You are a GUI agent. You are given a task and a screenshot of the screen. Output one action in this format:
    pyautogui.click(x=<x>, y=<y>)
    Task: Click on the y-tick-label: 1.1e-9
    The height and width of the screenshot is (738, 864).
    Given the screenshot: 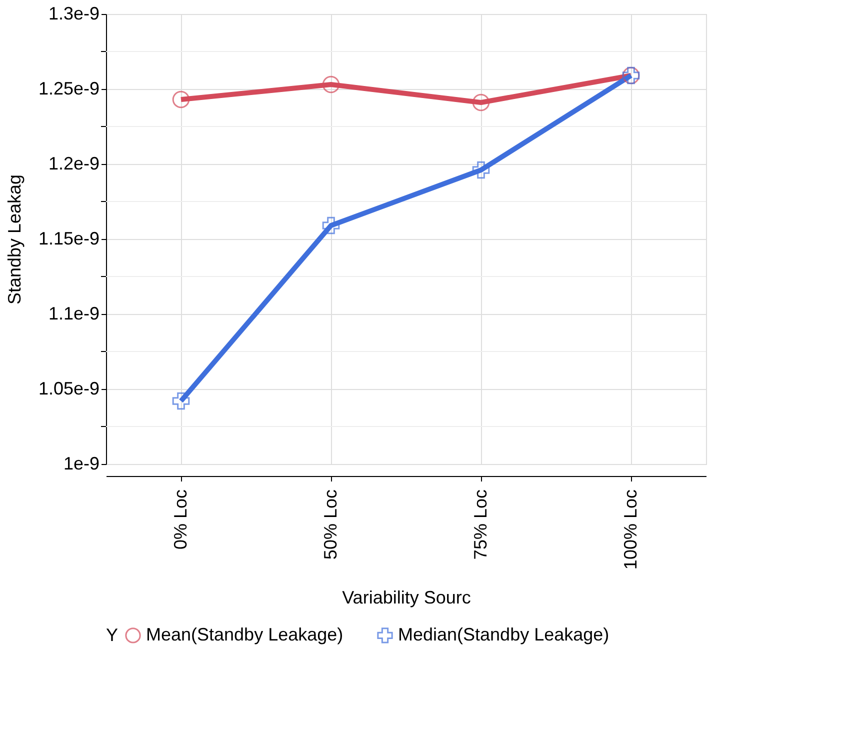 What is the action you would take?
    pyautogui.click(x=74, y=314)
    